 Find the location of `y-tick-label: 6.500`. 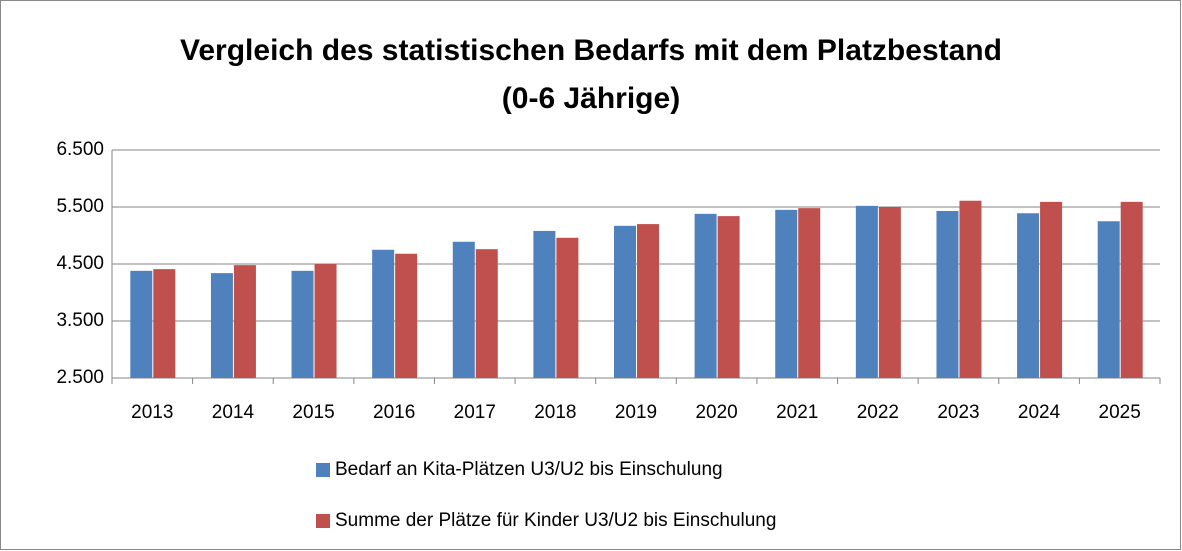

y-tick-label: 6.500 is located at coordinates (80, 149).